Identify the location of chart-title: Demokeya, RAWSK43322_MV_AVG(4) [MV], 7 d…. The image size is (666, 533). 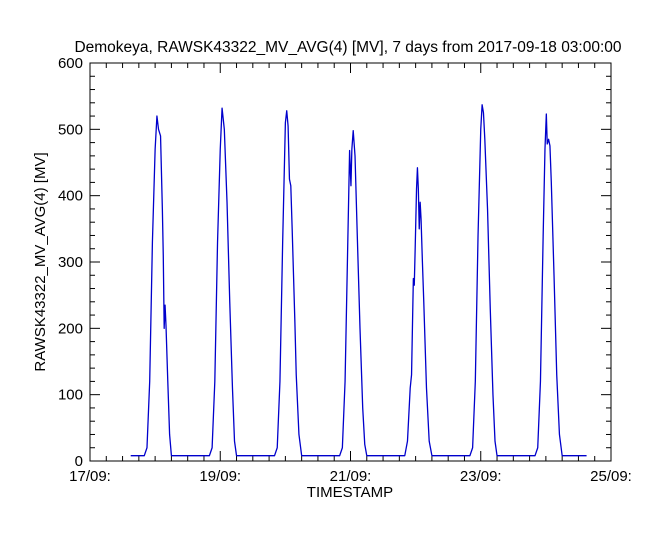
(347, 47).